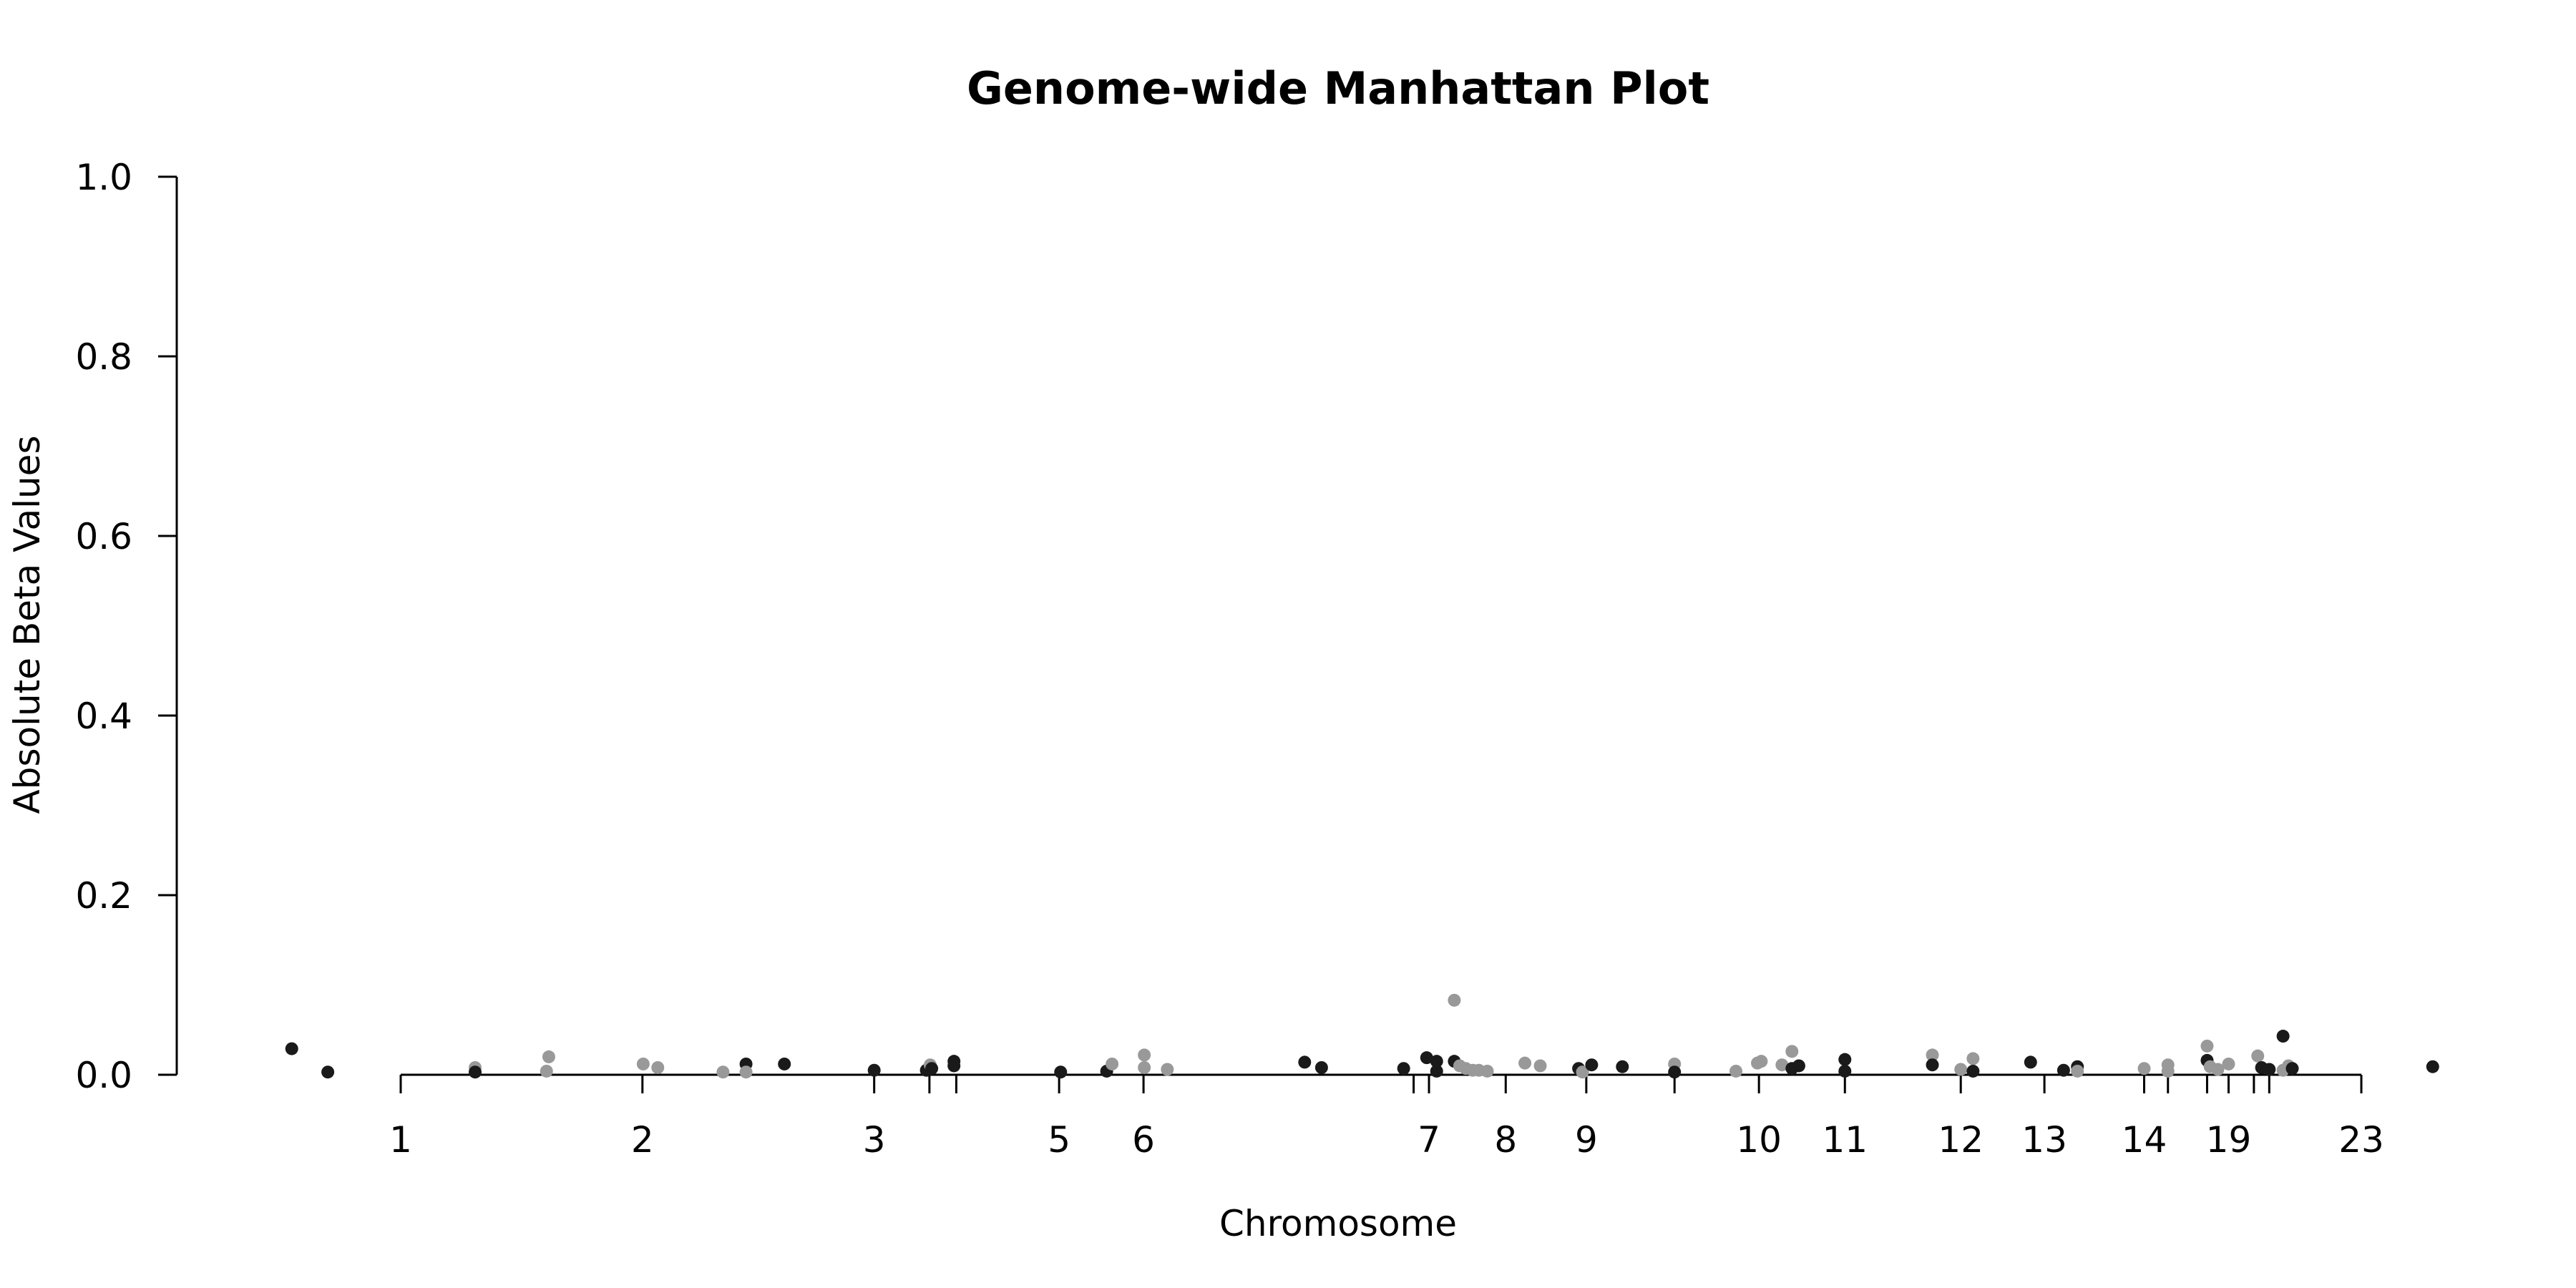 The width and height of the screenshot is (2576, 1288). Describe the element at coordinates (103, 177) in the screenshot. I see `y-tick-label: 1.0` at that location.